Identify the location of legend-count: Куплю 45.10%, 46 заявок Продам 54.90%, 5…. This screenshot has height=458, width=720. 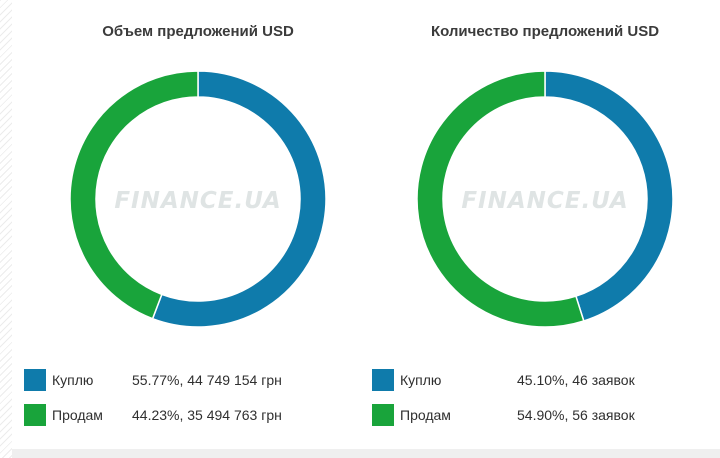
(532, 400).